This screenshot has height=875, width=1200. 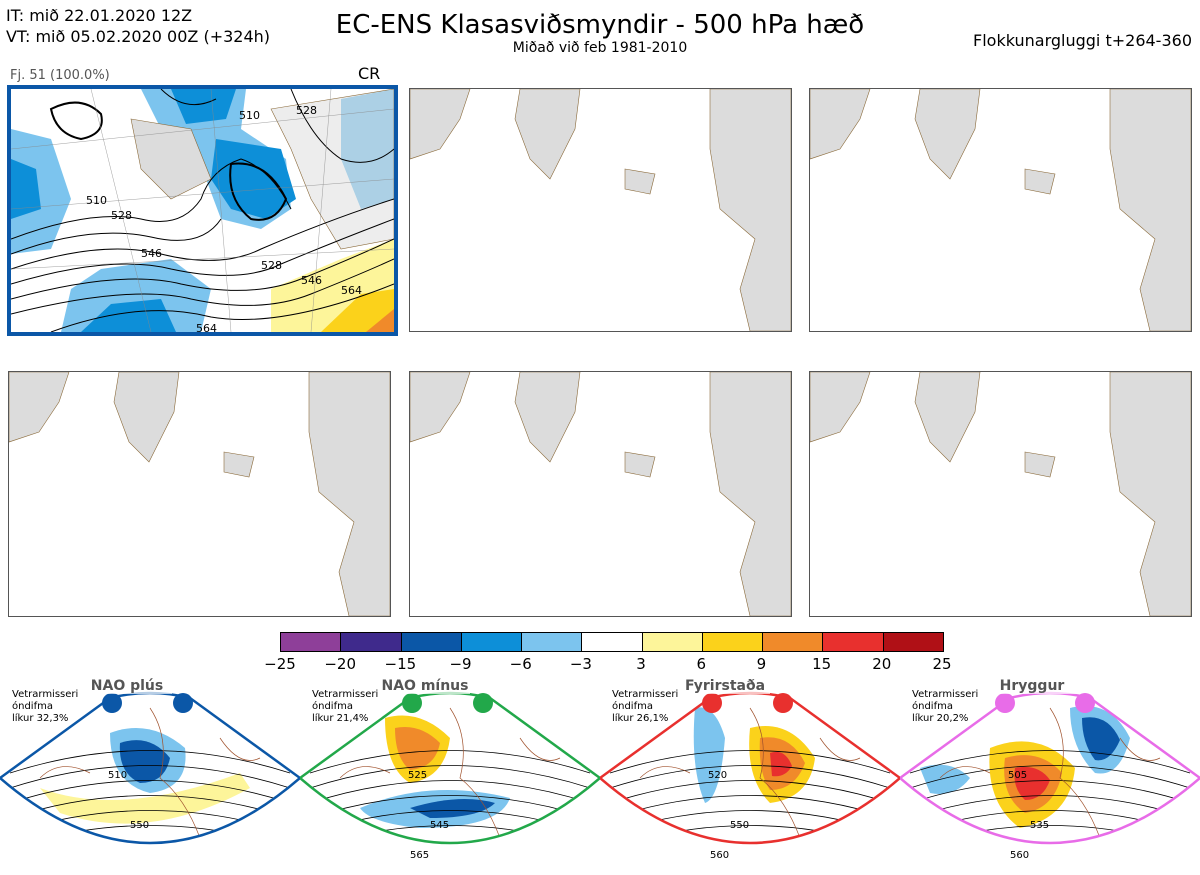 I want to click on panel-1-map: 510 528 546 564 528 546 510 528 564, so click(x=202, y=210).